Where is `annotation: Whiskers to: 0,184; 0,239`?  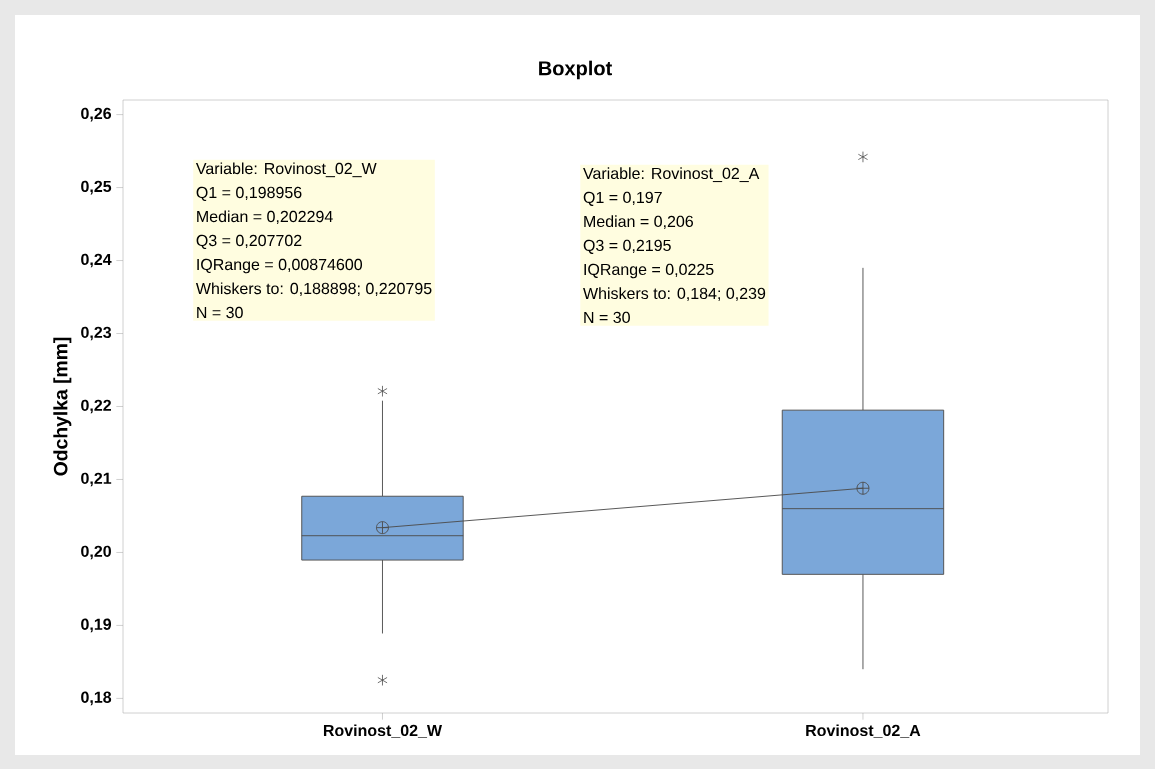 annotation: Whiskers to: 0,184; 0,239 is located at coordinates (674, 294).